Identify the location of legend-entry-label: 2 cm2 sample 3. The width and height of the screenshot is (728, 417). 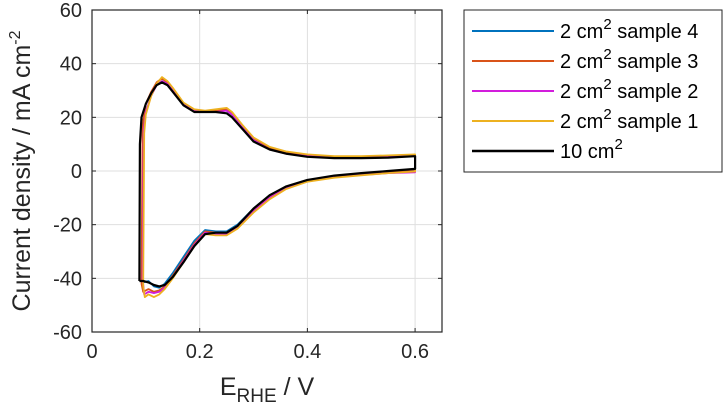
(629, 59).